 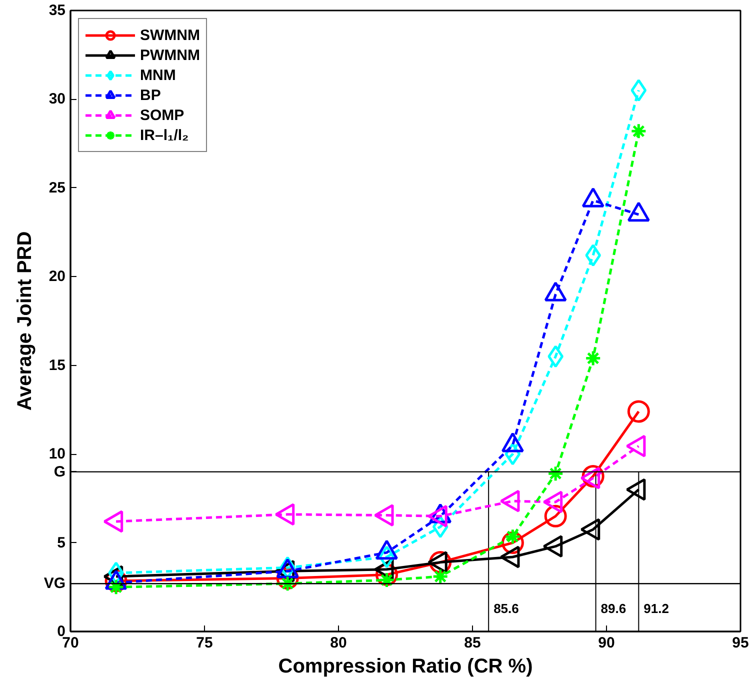 What do you see at coordinates (57, 365) in the screenshot?
I see `y-tick-label: 15` at bounding box center [57, 365].